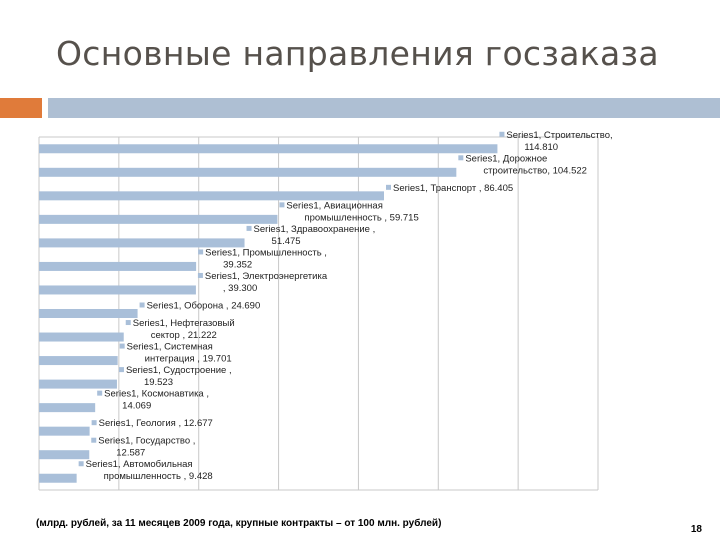 Image resolution: width=720 pixels, height=540 pixels. Describe the element at coordinates (188, 359) in the screenshot. I see `data-label-line: интеграция , 19.701` at that location.